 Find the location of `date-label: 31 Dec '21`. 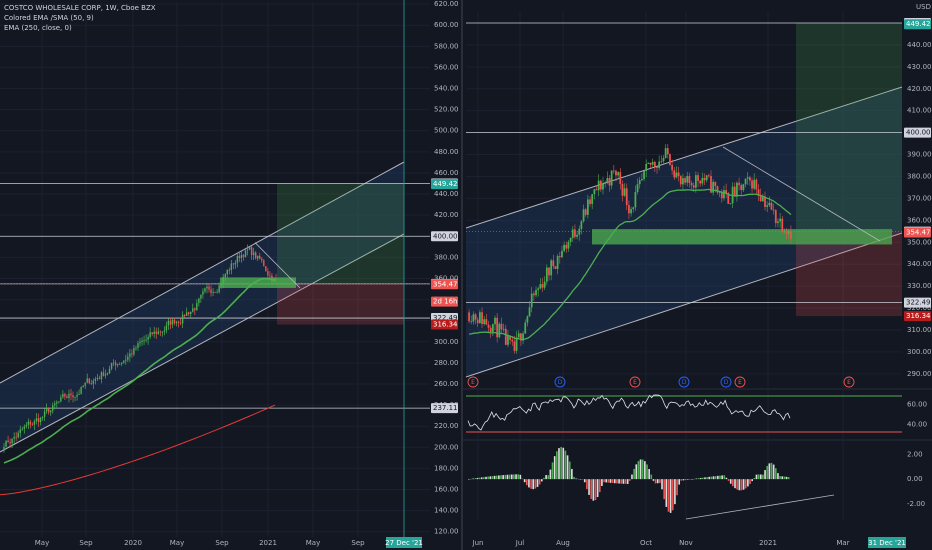

date-label: 31 Dec '21 is located at coordinates (887, 543).